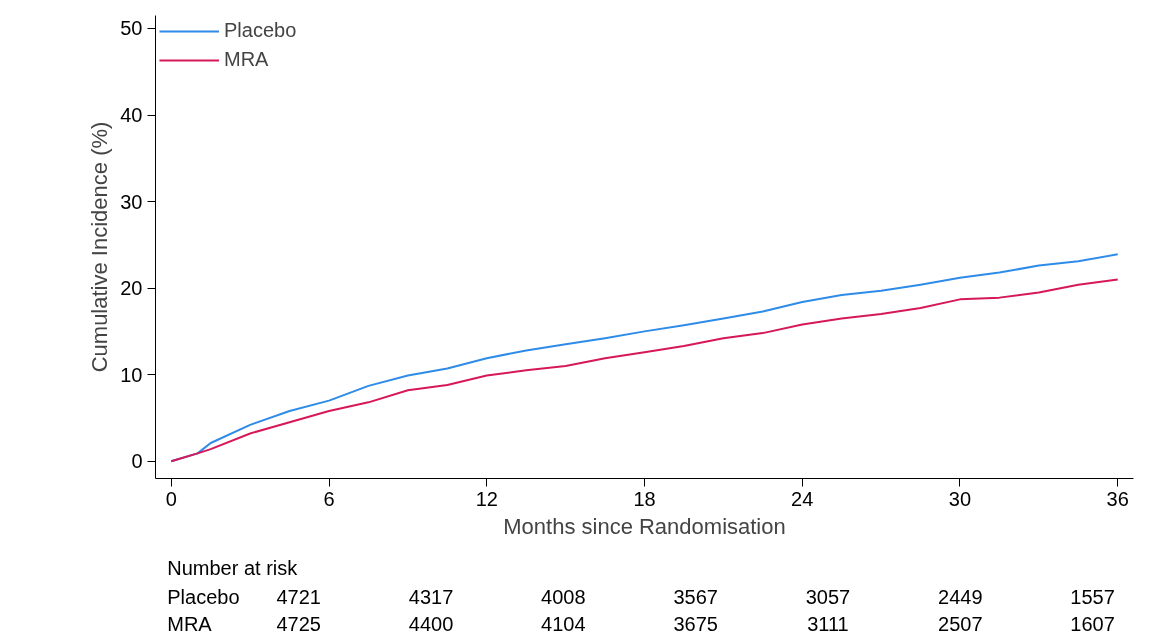 The width and height of the screenshot is (1166, 634). Describe the element at coordinates (131, 28) in the screenshot. I see `y-tick-label: 50` at that location.